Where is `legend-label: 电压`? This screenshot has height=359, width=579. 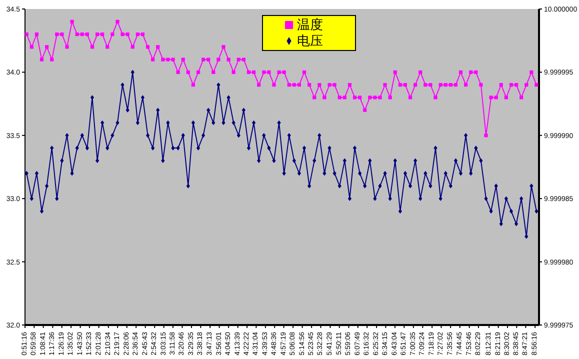
legend-label: 电压 is located at coordinates (310, 40).